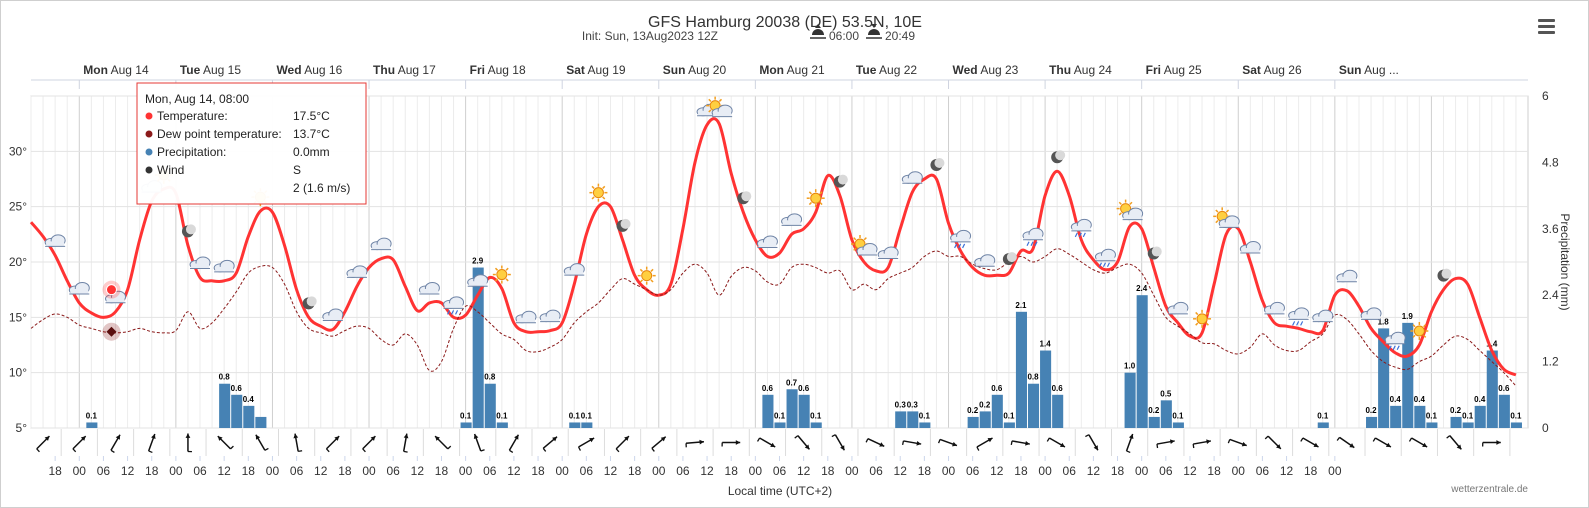 This screenshot has width=1589, height=508. What do you see at coordinates (18, 151) in the screenshot?
I see `temperature-tick: 30°` at bounding box center [18, 151].